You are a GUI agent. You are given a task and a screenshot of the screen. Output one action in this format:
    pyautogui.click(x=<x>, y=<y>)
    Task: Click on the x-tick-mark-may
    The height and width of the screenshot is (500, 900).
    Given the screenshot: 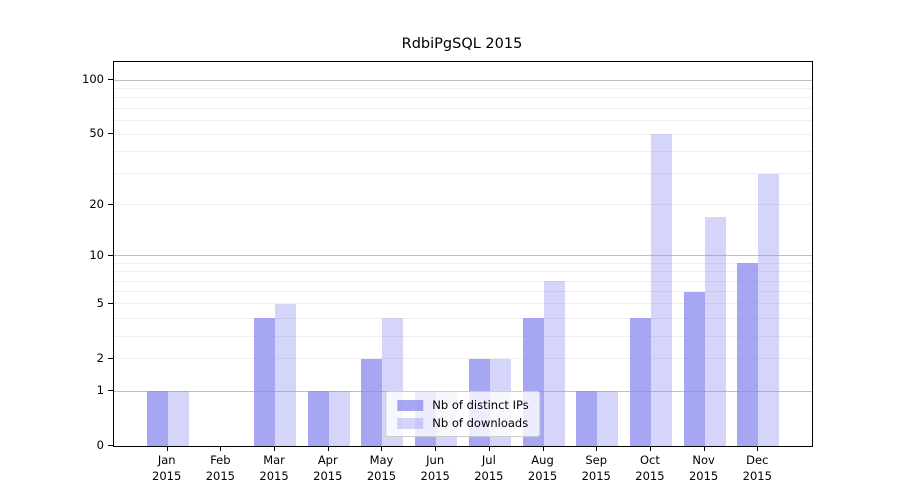 What is the action you would take?
    pyautogui.click(x=382, y=448)
    